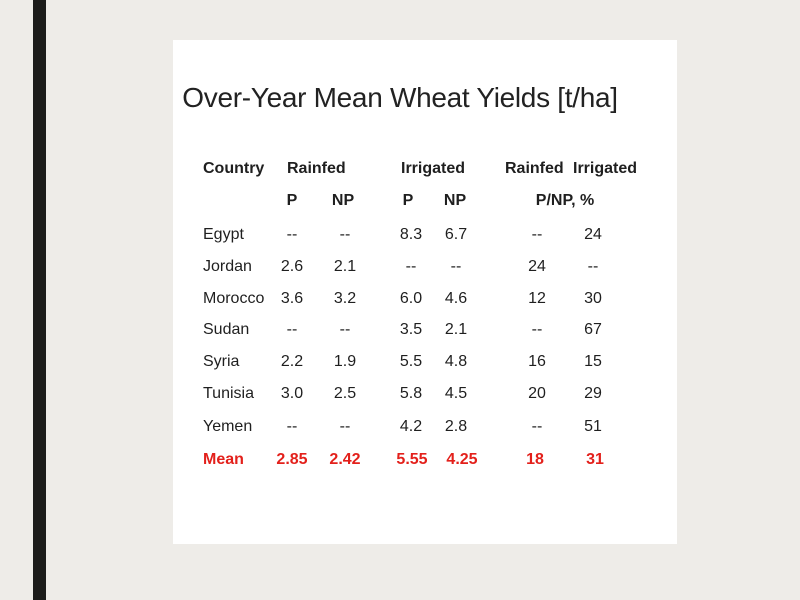 The height and width of the screenshot is (600, 800). Describe the element at coordinates (292, 361) in the screenshot. I see `table-cell-rf-p: 2.2` at that location.